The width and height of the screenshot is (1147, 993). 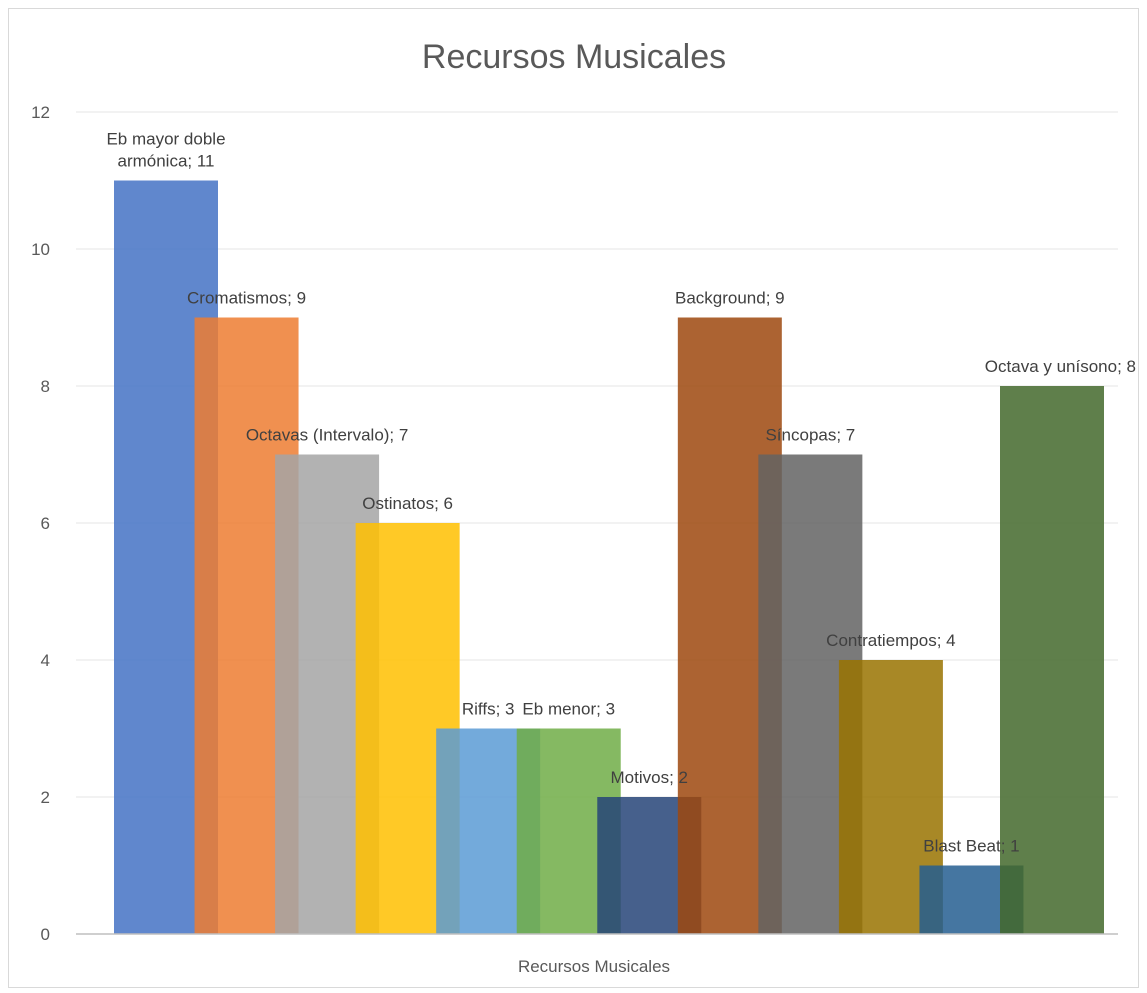 What do you see at coordinates (574, 57) in the screenshot?
I see `chart-title: Recursos Musicales` at bounding box center [574, 57].